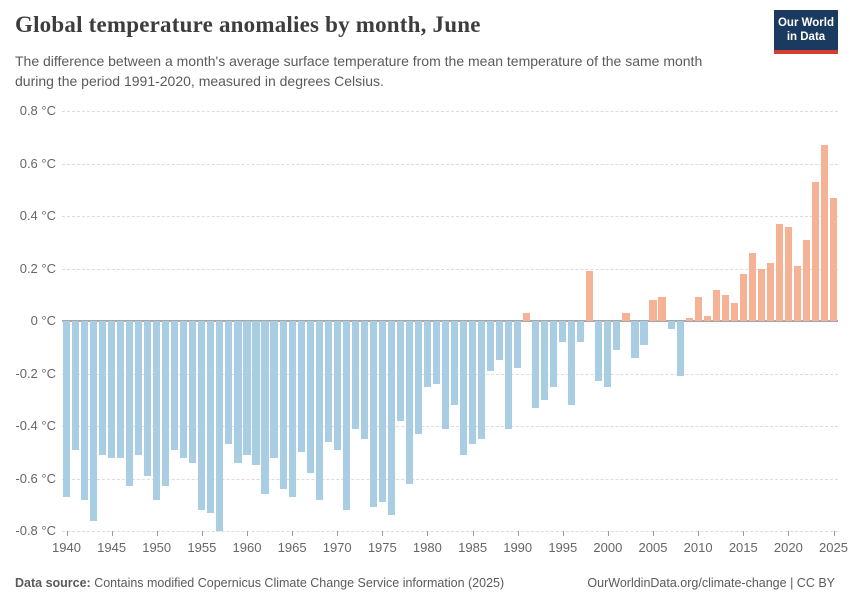  Describe the element at coordinates (175, 385) in the screenshot. I see `bar-1952` at that location.